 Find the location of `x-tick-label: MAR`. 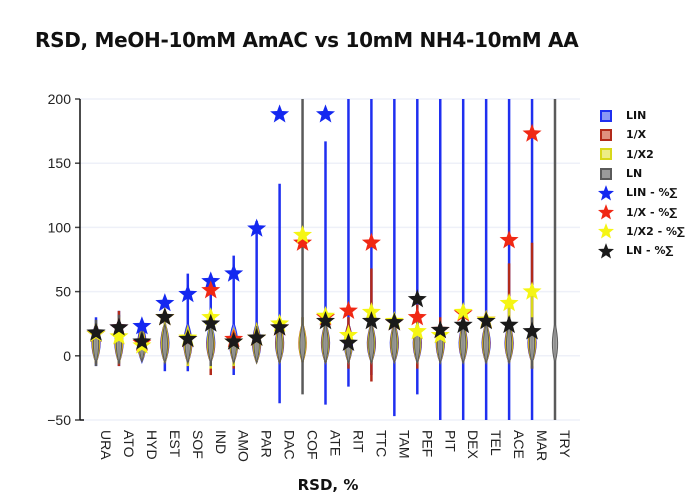

x-tick-label: MAR is located at coordinates (542, 445).